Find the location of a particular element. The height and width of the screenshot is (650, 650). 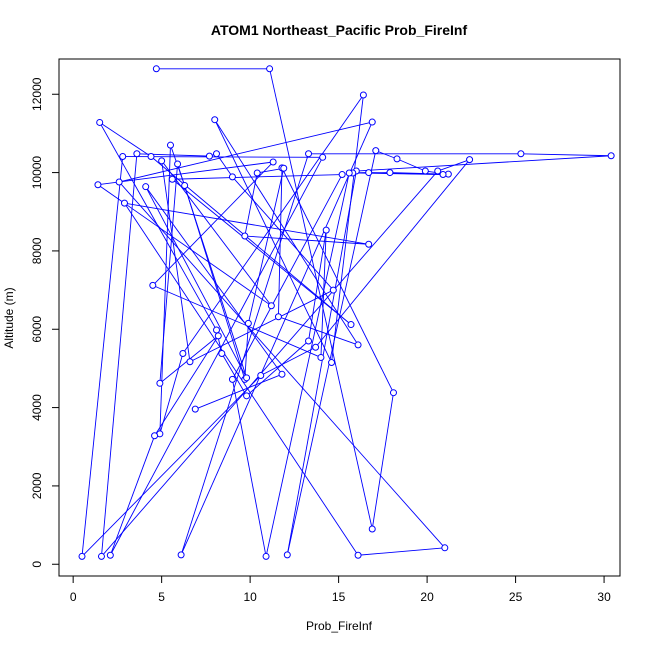

y-tick-label: 12000 is located at coordinates (37, 94).